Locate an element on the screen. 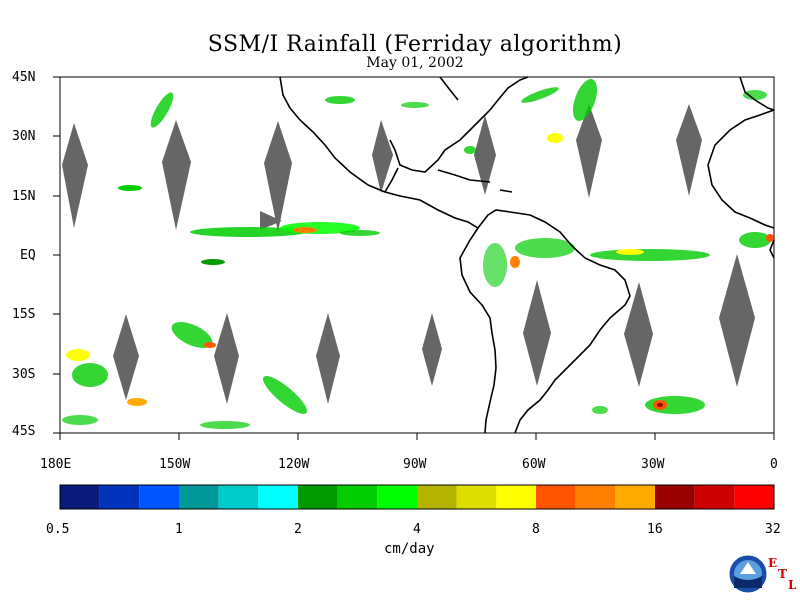  lon-label: 150W is located at coordinates (175, 464).